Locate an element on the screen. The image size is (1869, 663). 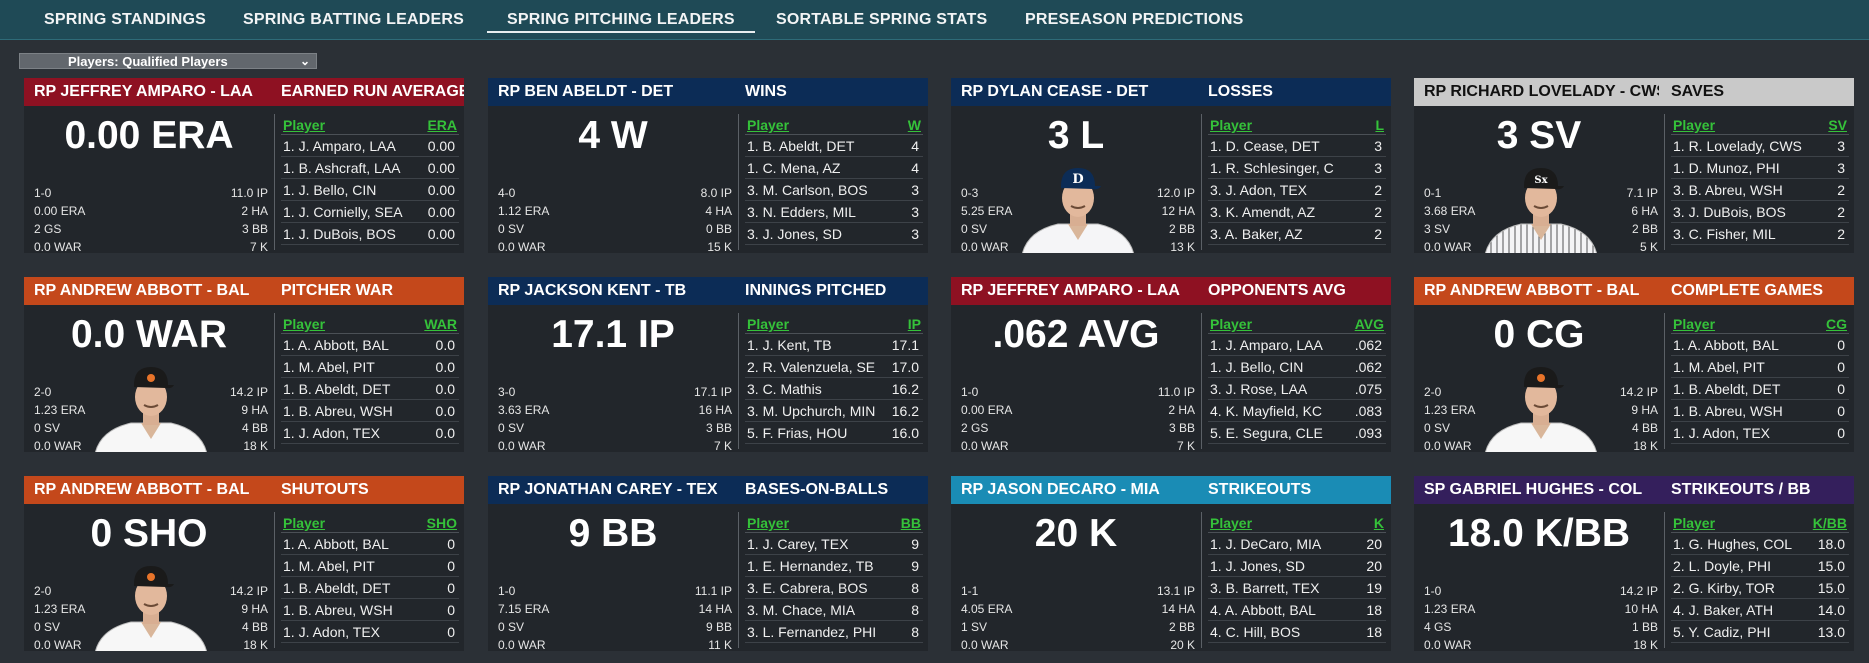
stat-column-header: AVG is located at coordinates (1369, 324).